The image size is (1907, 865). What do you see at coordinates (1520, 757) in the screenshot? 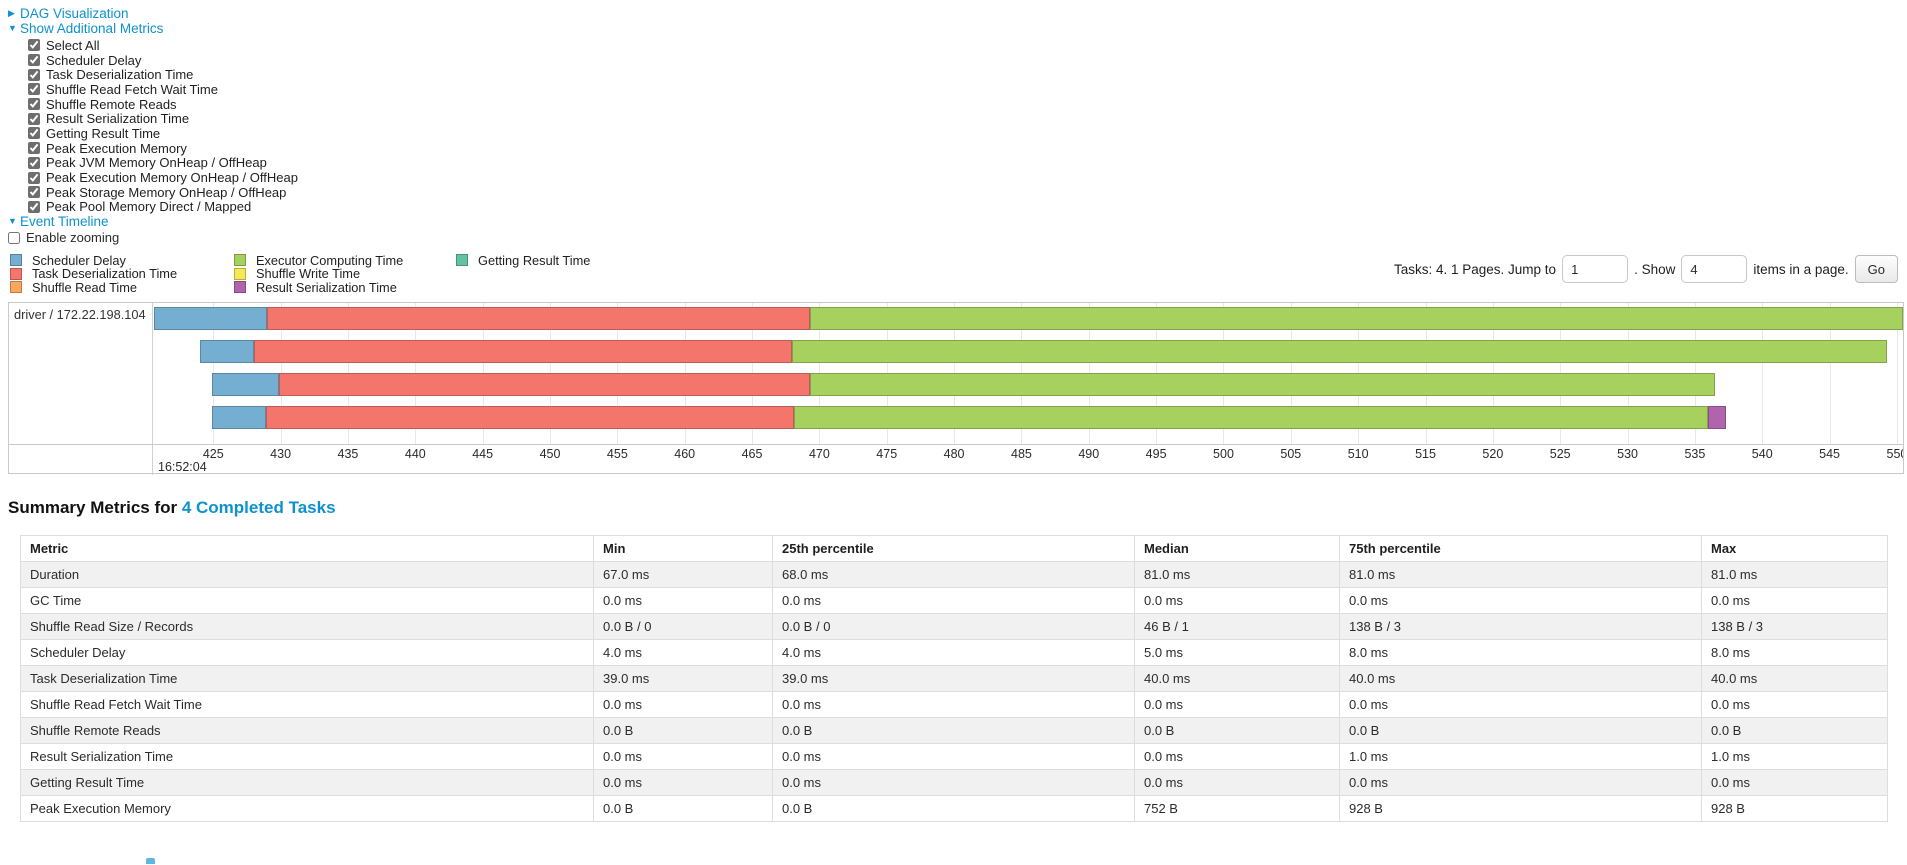
I see `metric-value-cell: 1.0 ms` at bounding box center [1520, 757].